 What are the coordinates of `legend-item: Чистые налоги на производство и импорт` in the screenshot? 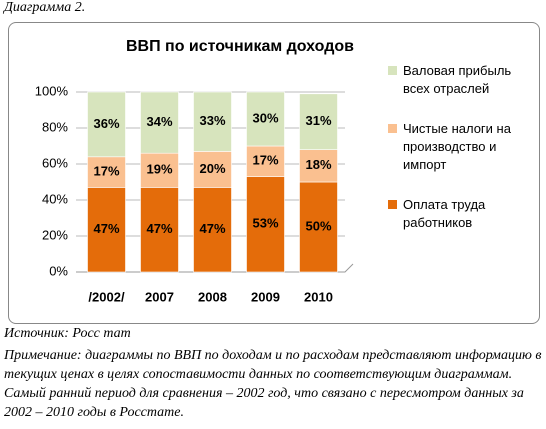 It's located at (458, 147).